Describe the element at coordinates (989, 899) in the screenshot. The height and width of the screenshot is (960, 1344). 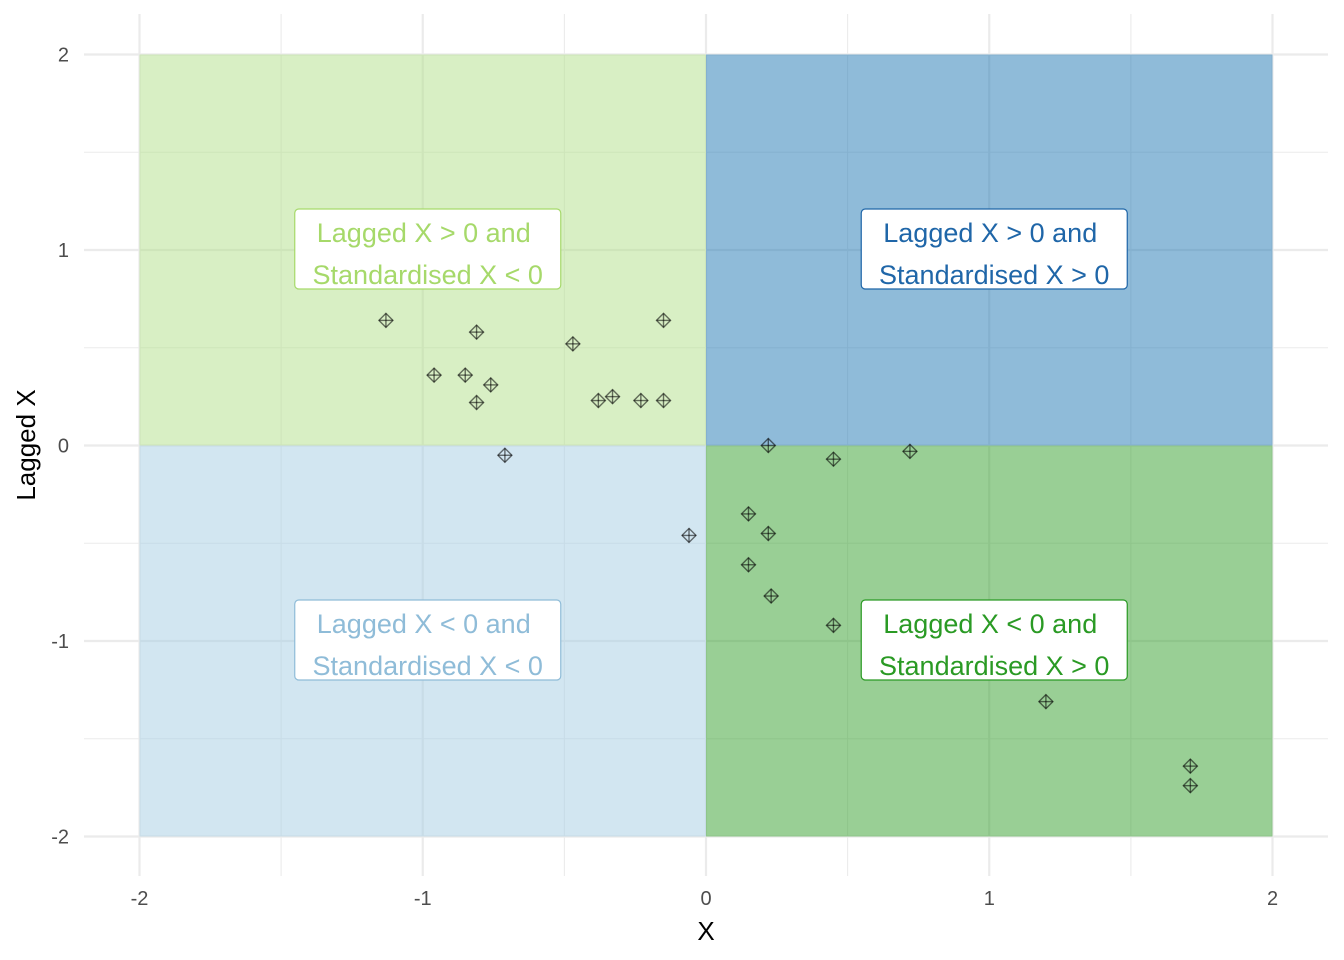
I see `x-tick-label: 1` at that location.